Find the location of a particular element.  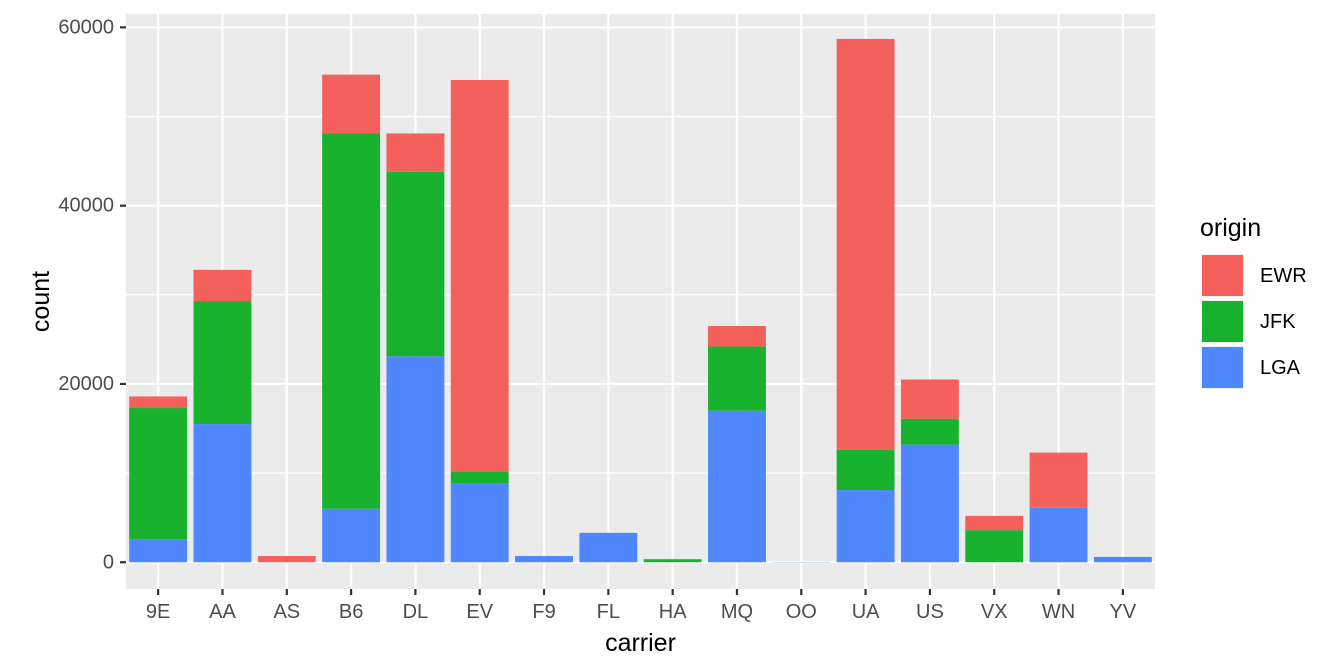

legend-swatch-ewr is located at coordinates (1222, 275).